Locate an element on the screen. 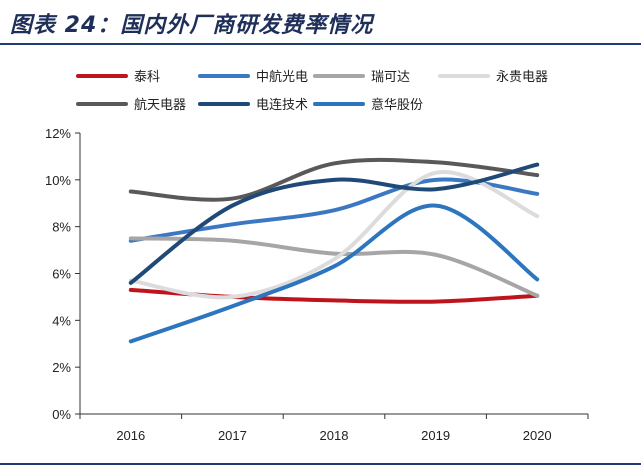  figure-header: 图表 24：国内外厂商研发费率情况 is located at coordinates (320, 22).